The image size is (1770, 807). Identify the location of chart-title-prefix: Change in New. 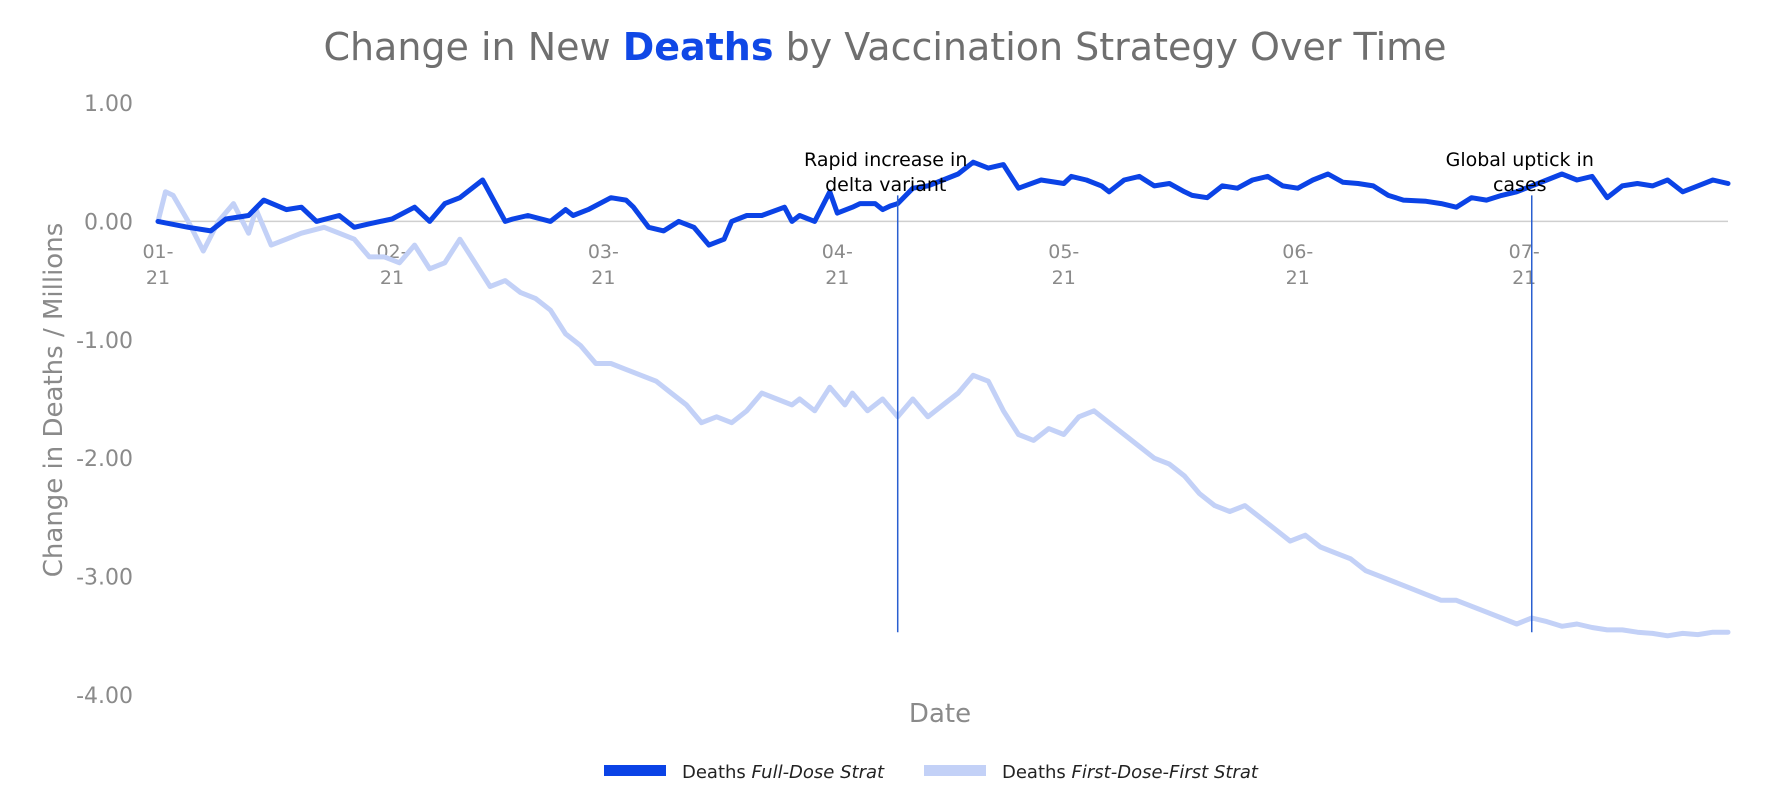
(472, 47).